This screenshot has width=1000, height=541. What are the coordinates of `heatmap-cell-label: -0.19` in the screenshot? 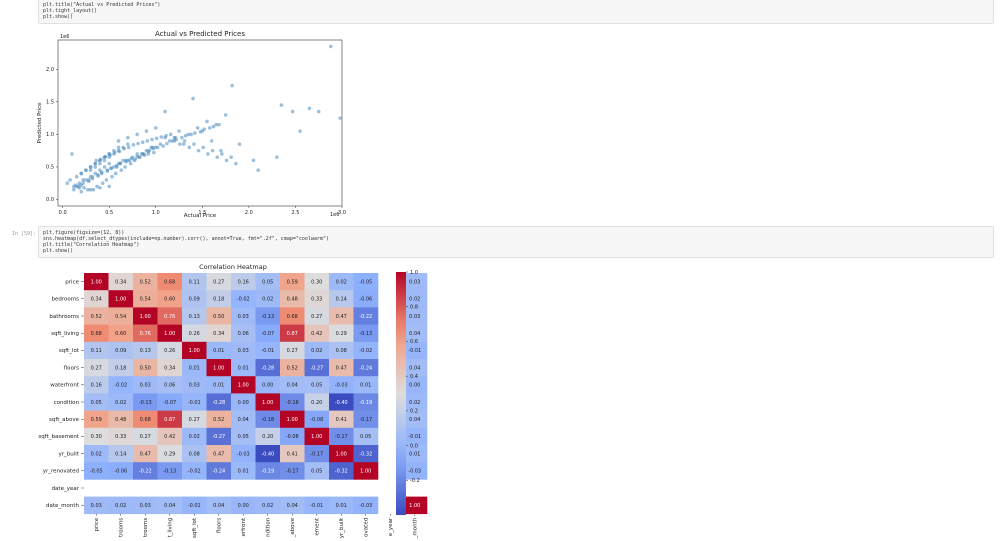 It's located at (267, 472).